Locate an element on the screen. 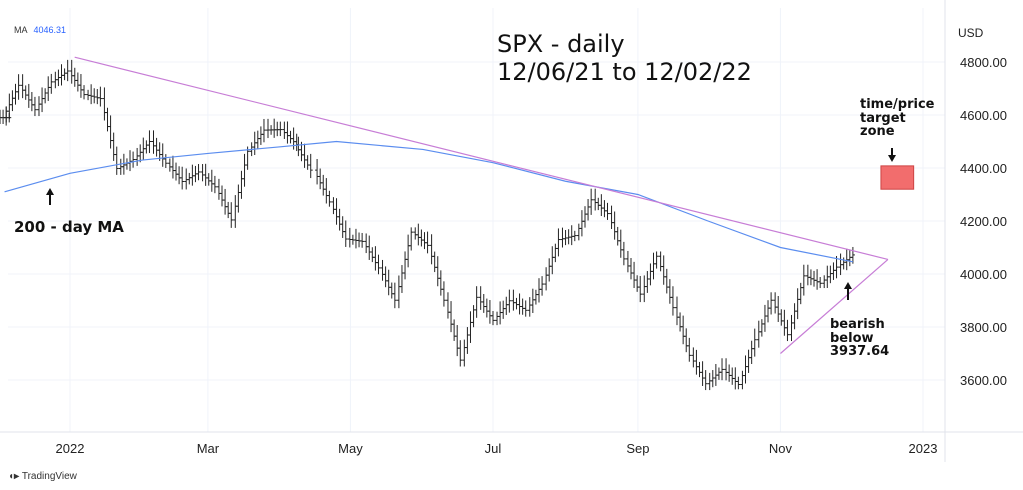 This screenshot has width=1023, height=490. target-line-2: target is located at coordinates (883, 118).